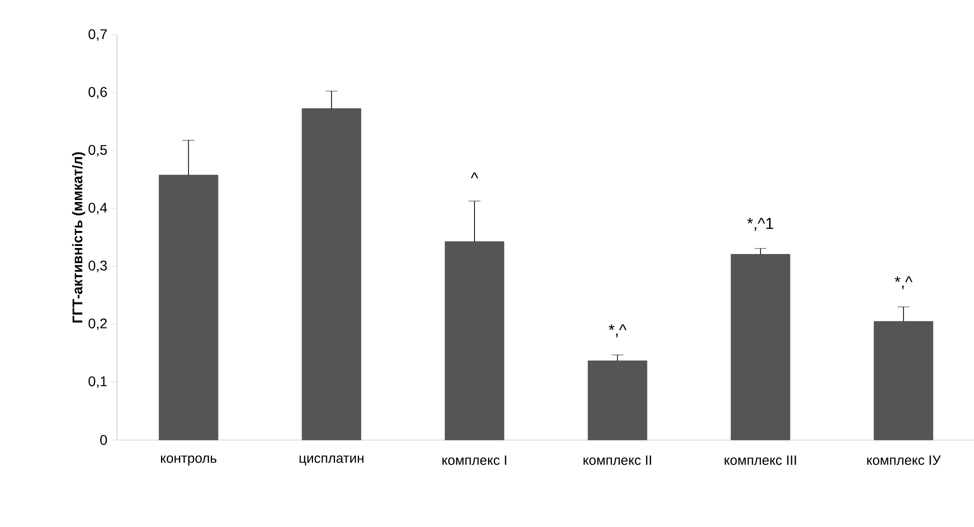 The height and width of the screenshot is (527, 974). Describe the element at coordinates (97, 266) in the screenshot. I see `y-tick-label: 0,3` at that location.